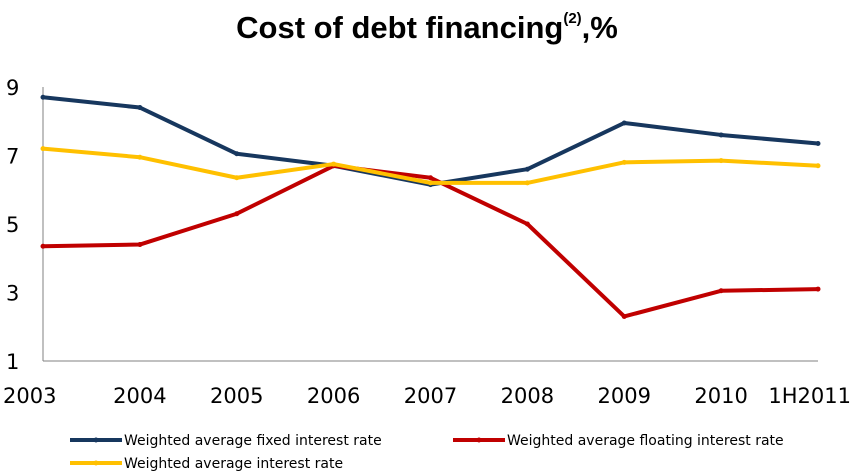  I want to click on legend-label: Weighted average floating interest rate, so click(645, 441).